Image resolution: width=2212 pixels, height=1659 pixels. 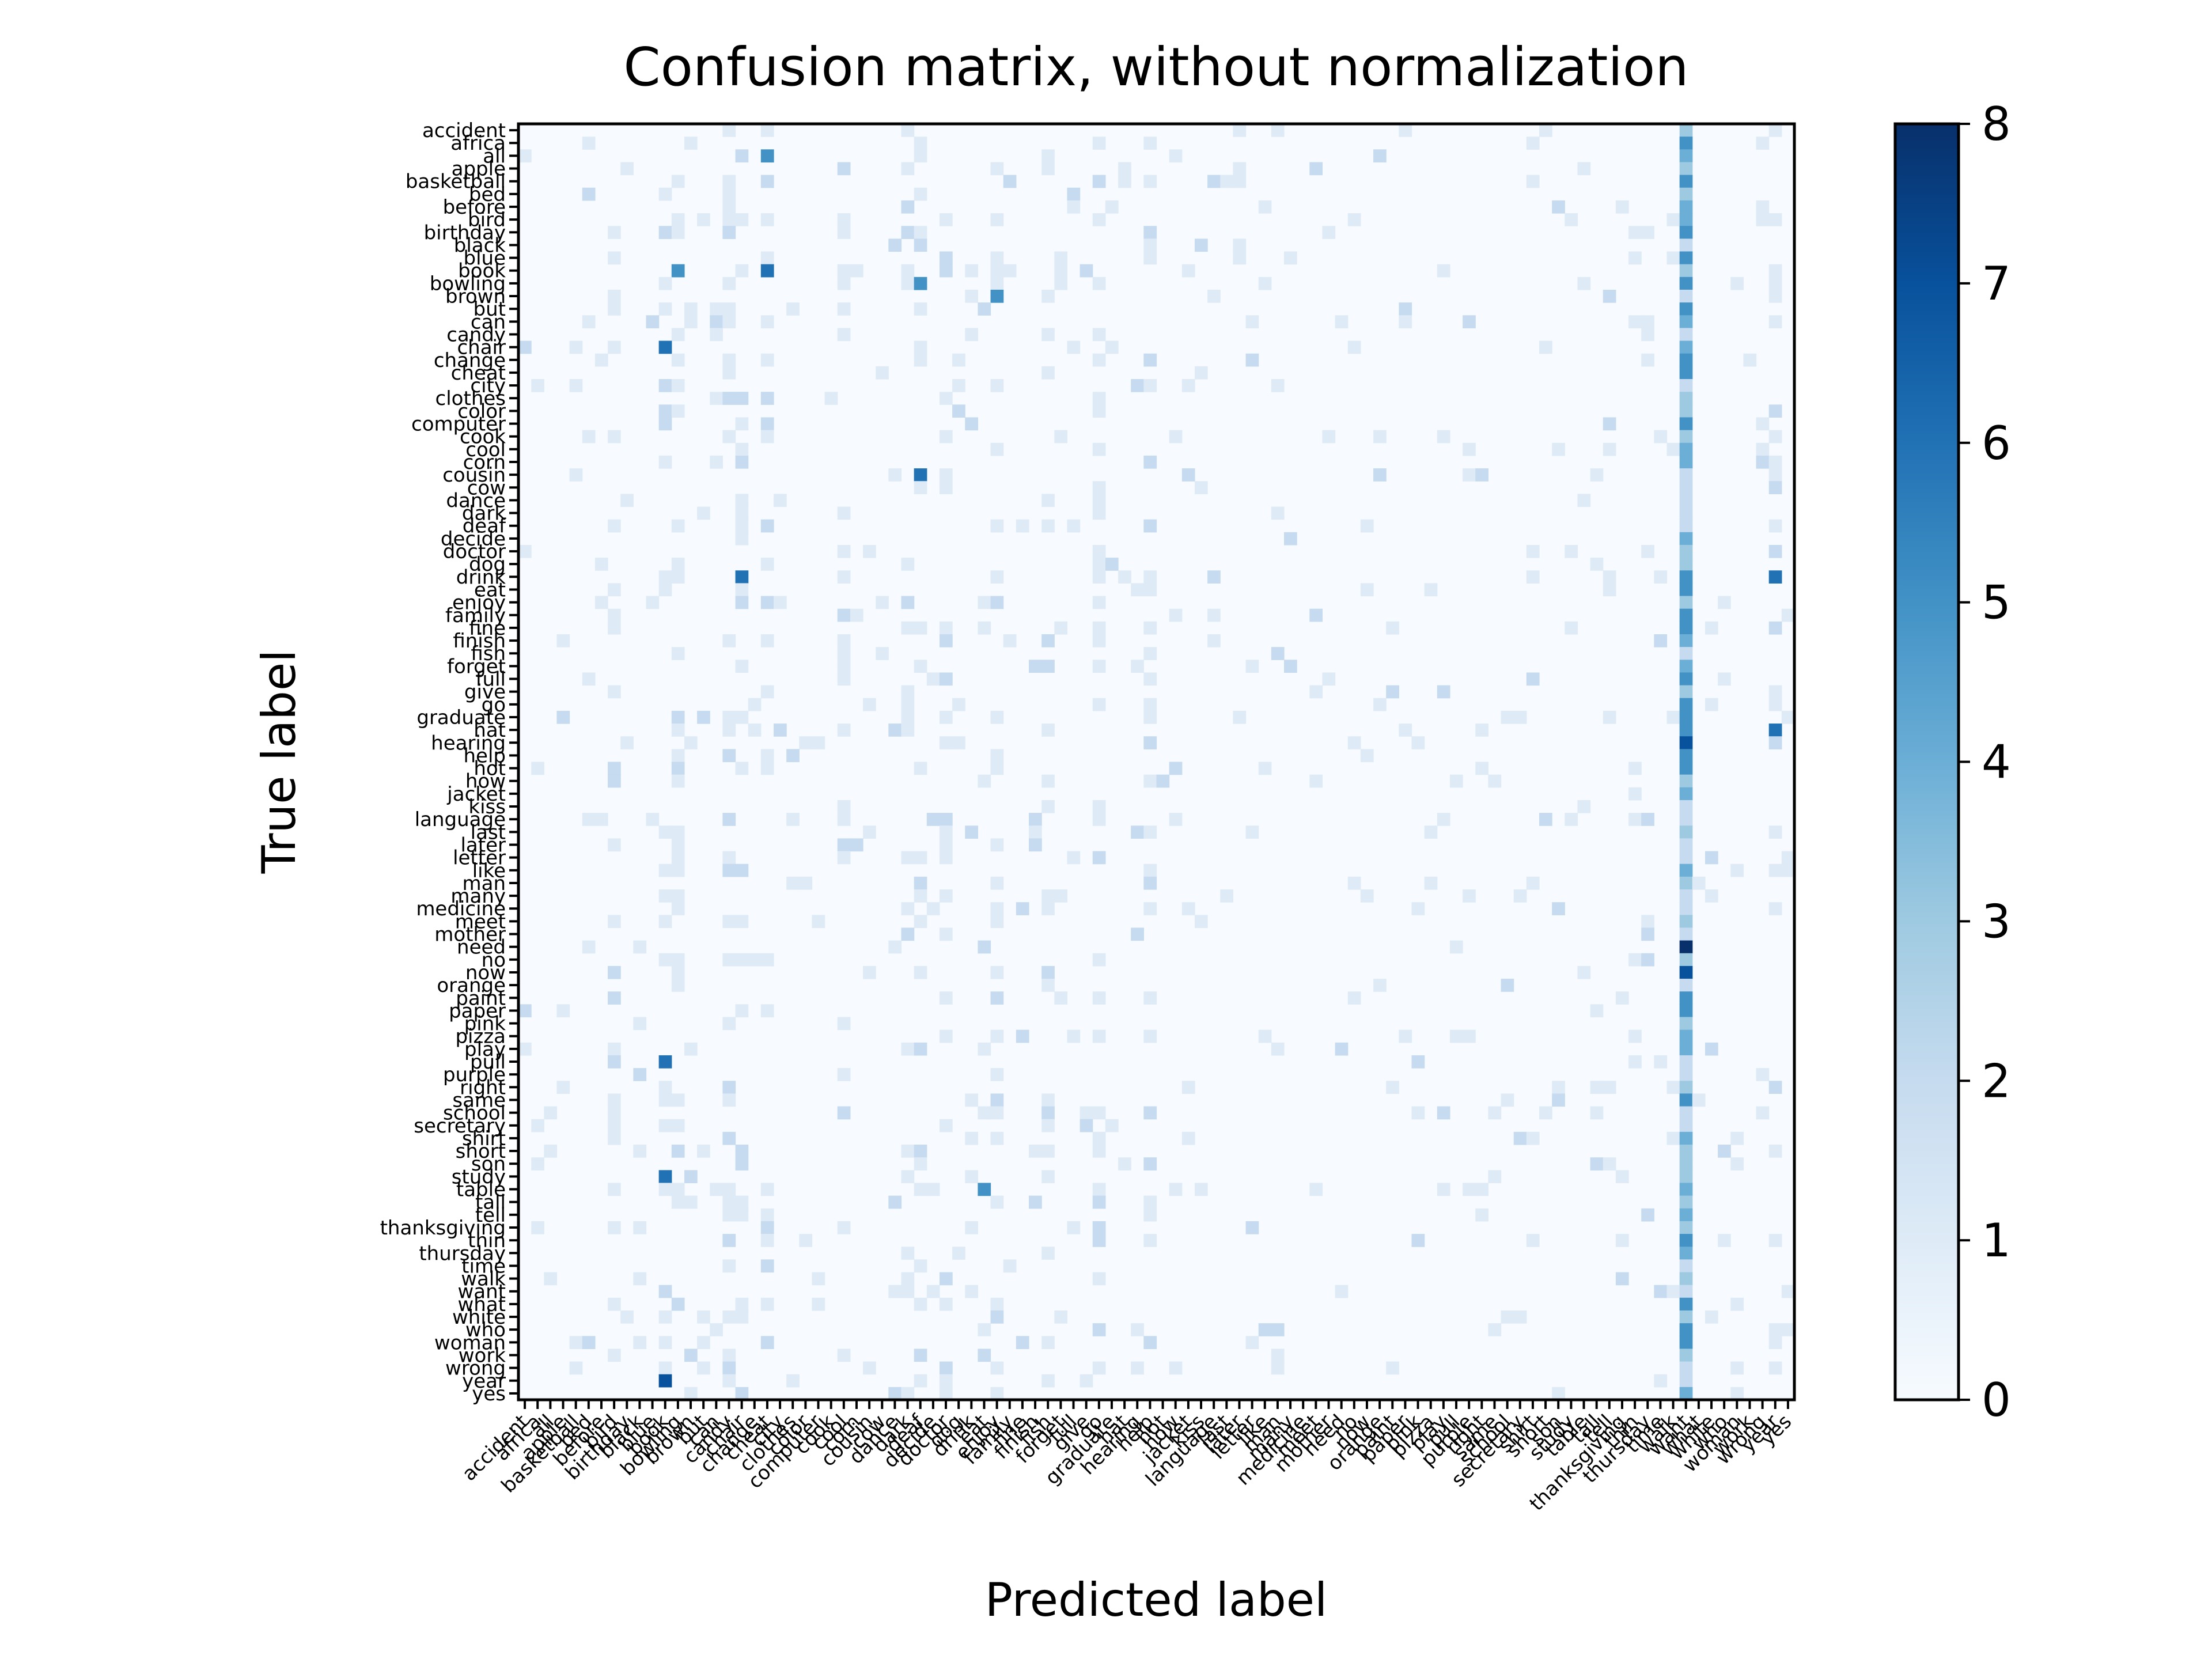 I want to click on y-tick-label: computer, so click(x=458, y=424).